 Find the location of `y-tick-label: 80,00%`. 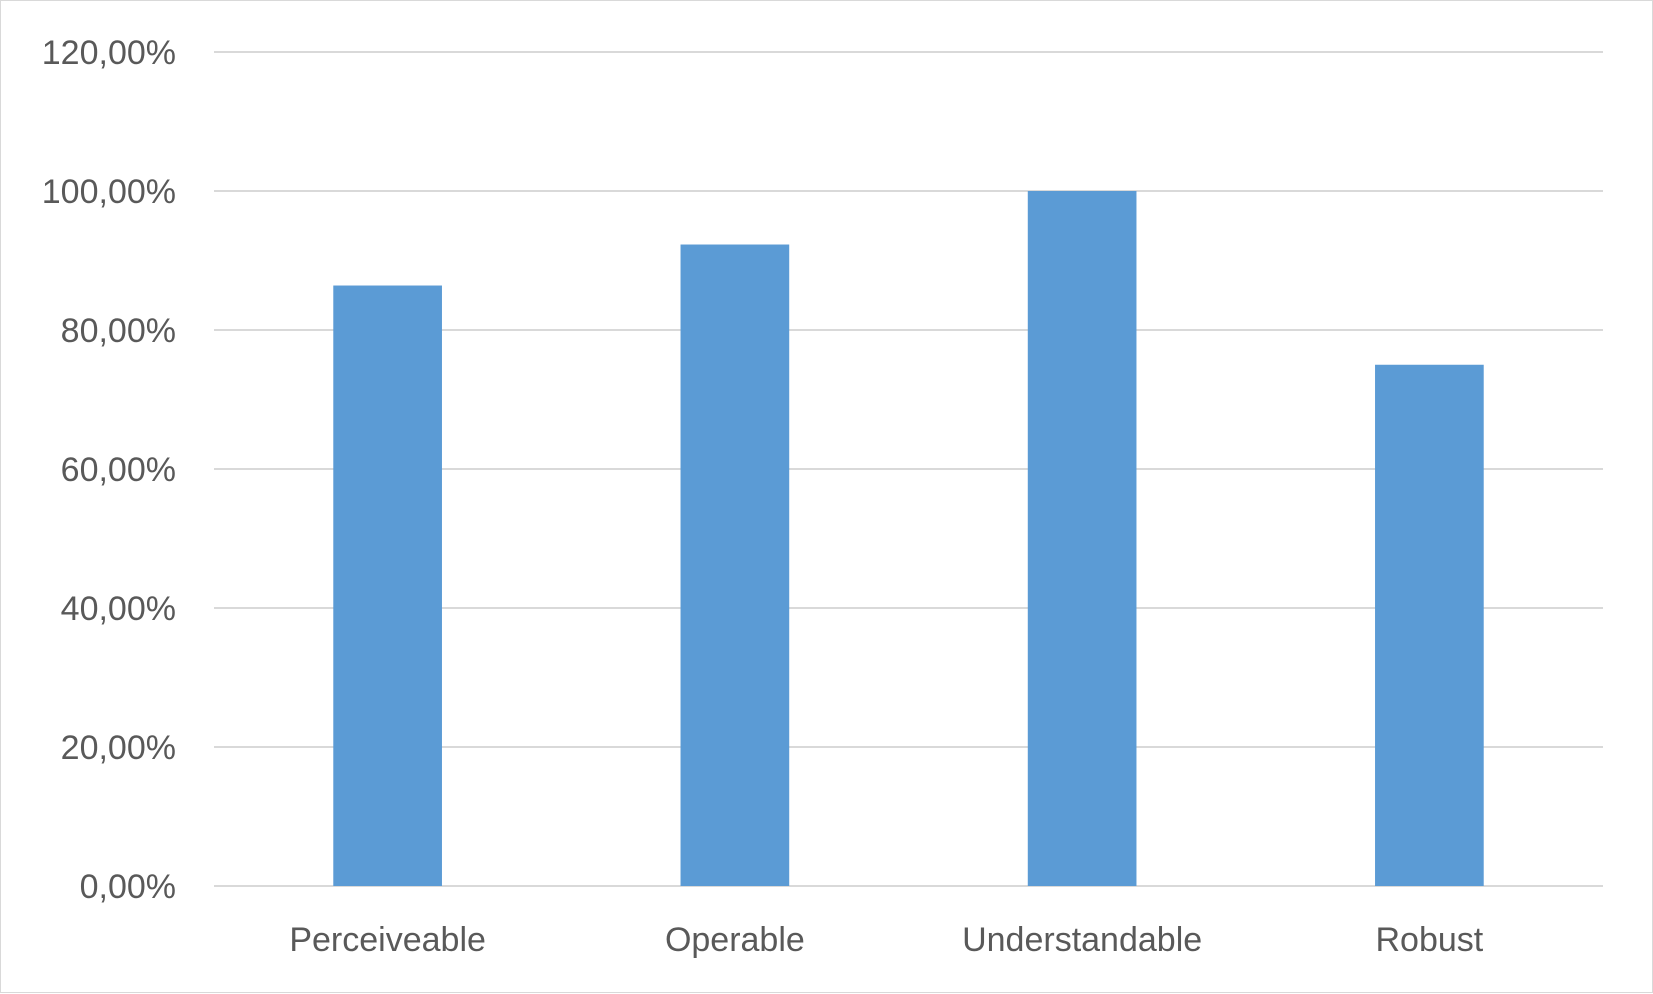

y-tick-label: 80,00% is located at coordinates (118, 331).